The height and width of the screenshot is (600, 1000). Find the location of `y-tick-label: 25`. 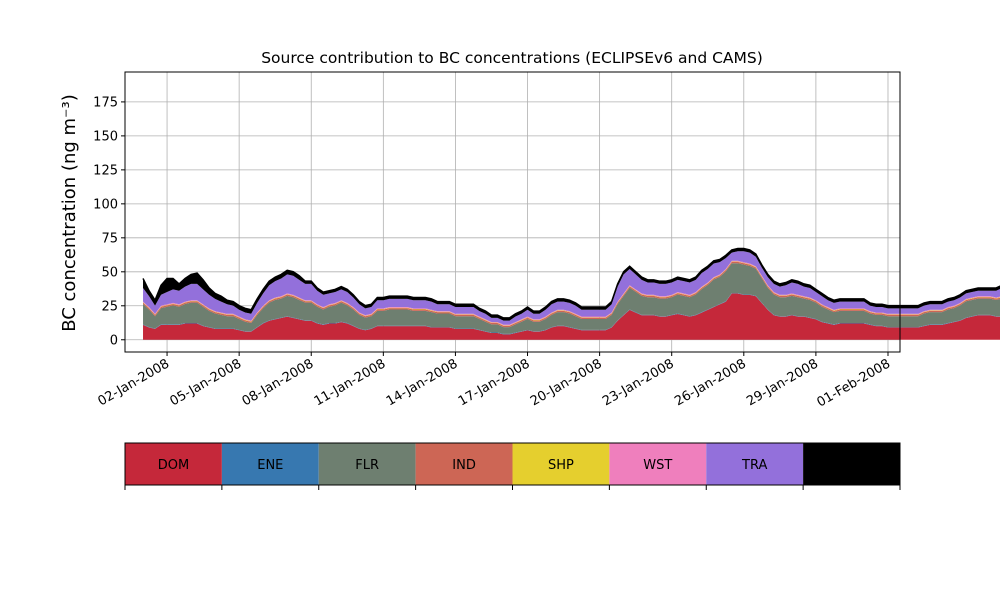

y-tick-label: 25 is located at coordinates (109, 306).